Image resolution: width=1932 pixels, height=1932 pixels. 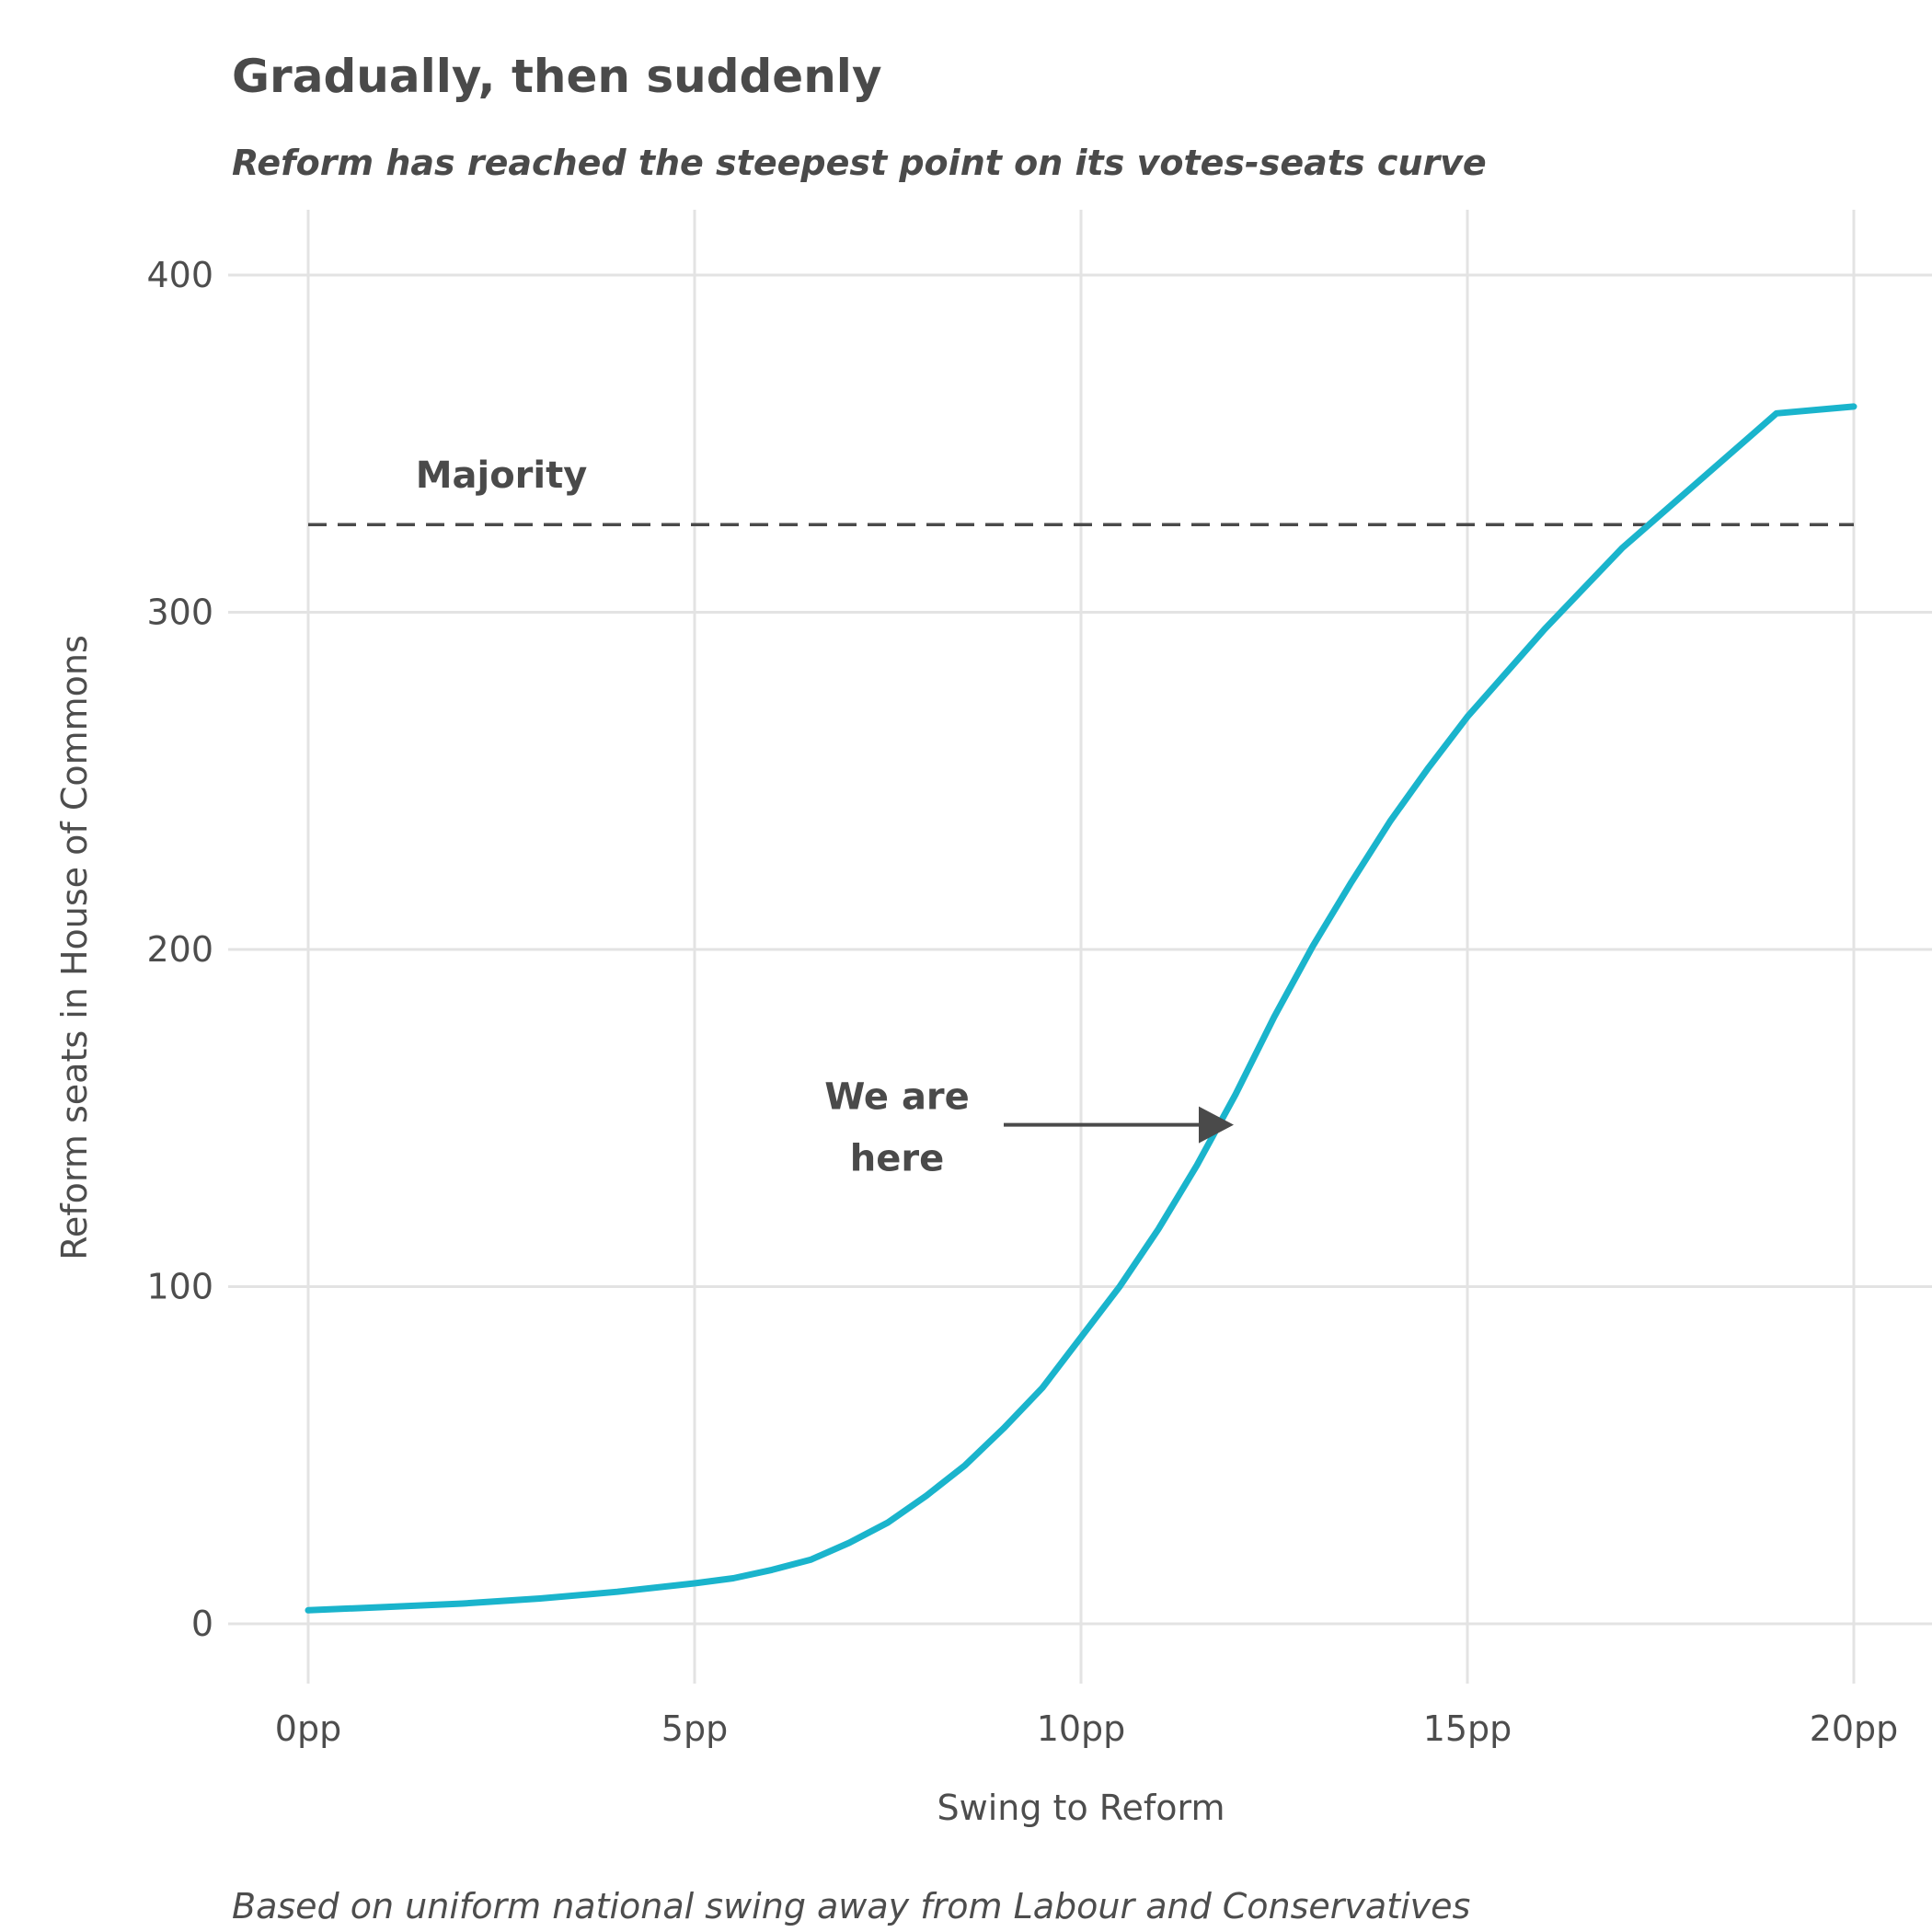 I want to click on x-axis-label: Swing to Reform, so click(x=1081, y=1808).